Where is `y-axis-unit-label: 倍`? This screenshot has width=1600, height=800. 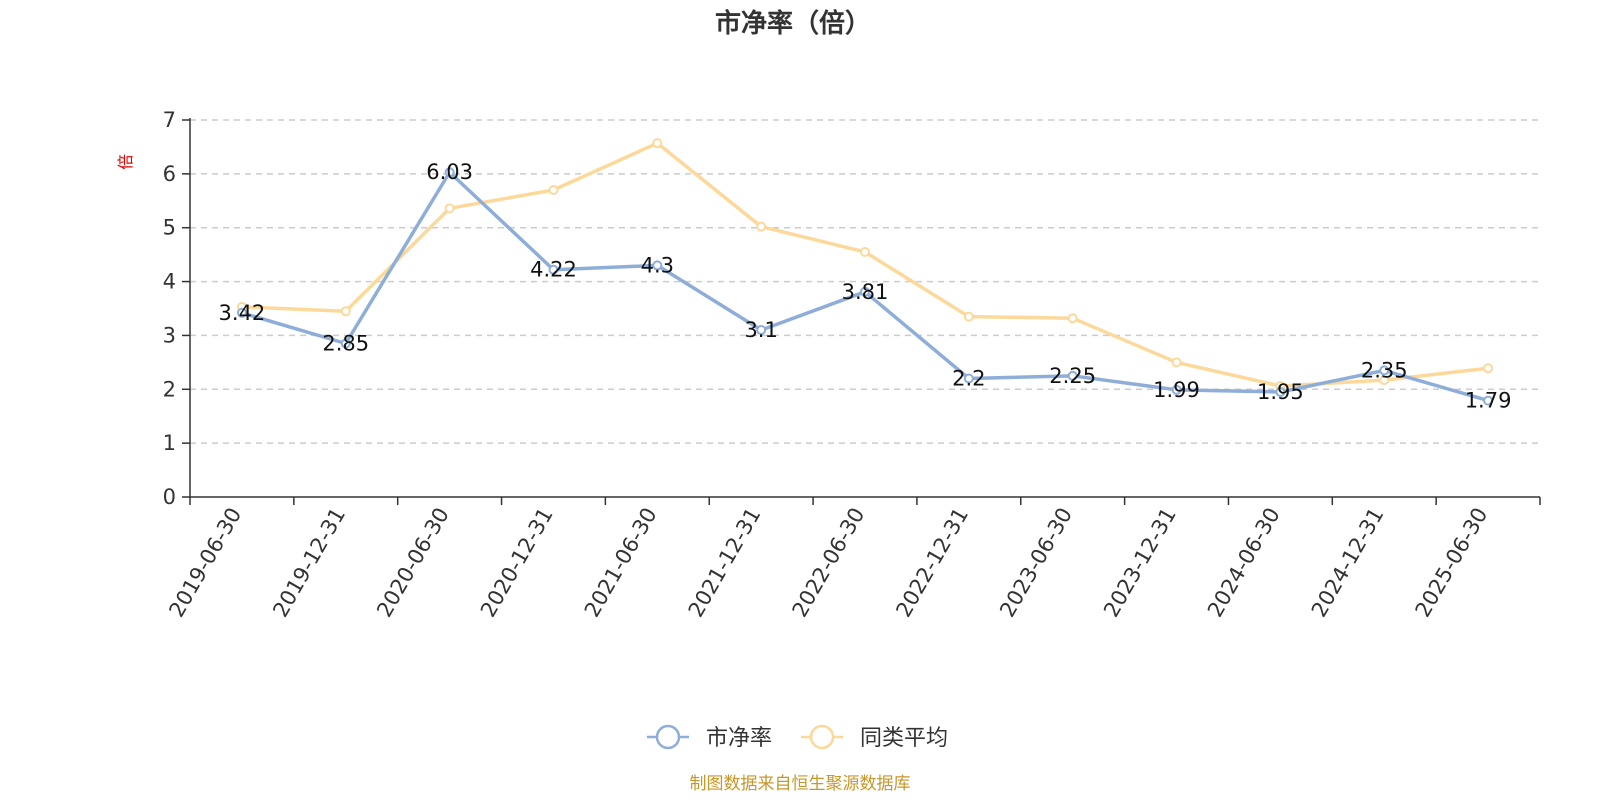 y-axis-unit-label: 倍 is located at coordinates (125, 162).